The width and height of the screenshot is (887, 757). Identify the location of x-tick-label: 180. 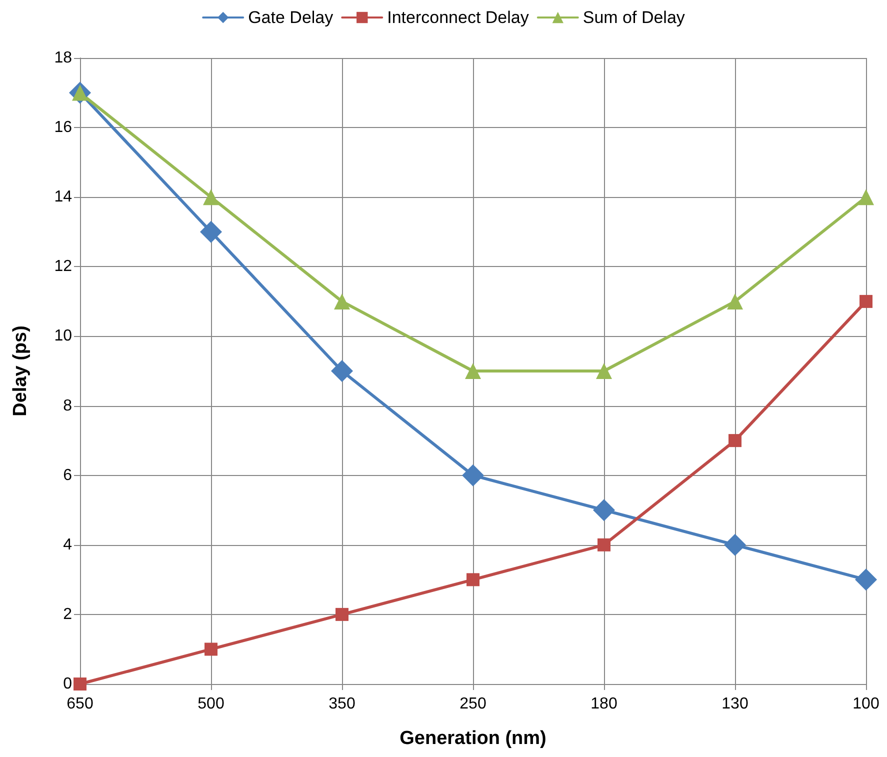
(604, 704).